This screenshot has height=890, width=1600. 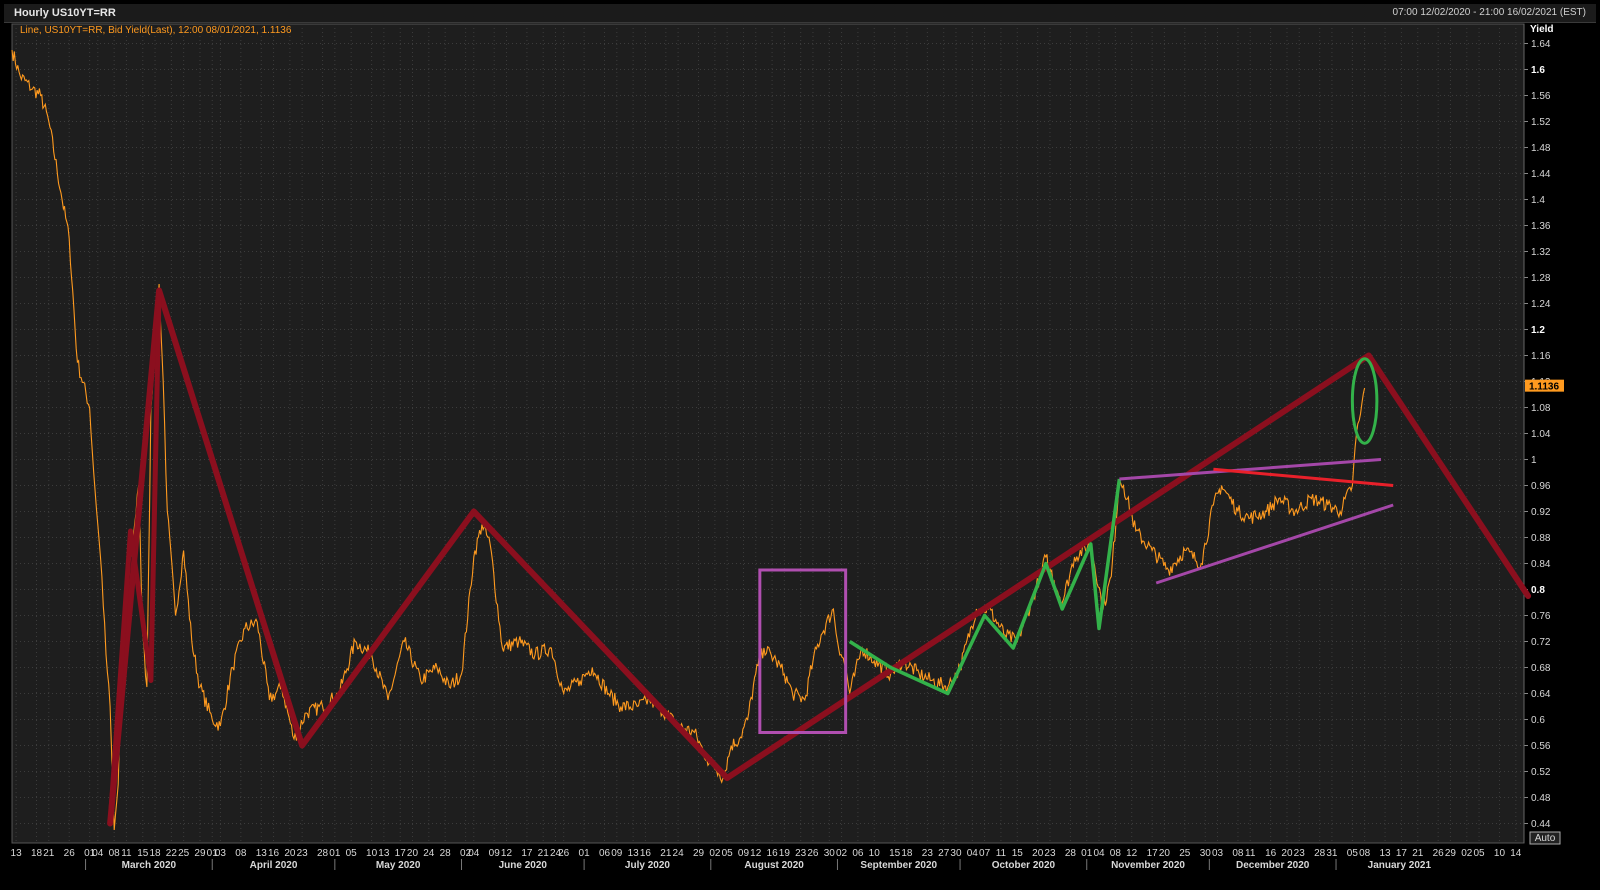 I want to click on y-tick-label: 1.52, so click(x=1541, y=122).